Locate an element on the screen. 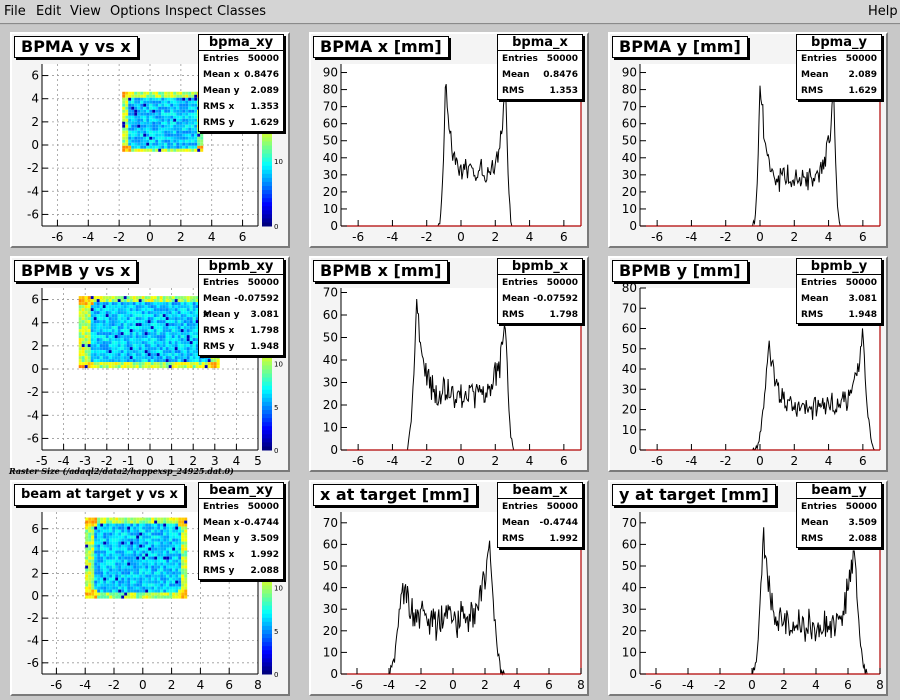  stats-box: bpma_y Entries 50000 Mean 2.089 RMS 1.629 is located at coordinates (839, 67).